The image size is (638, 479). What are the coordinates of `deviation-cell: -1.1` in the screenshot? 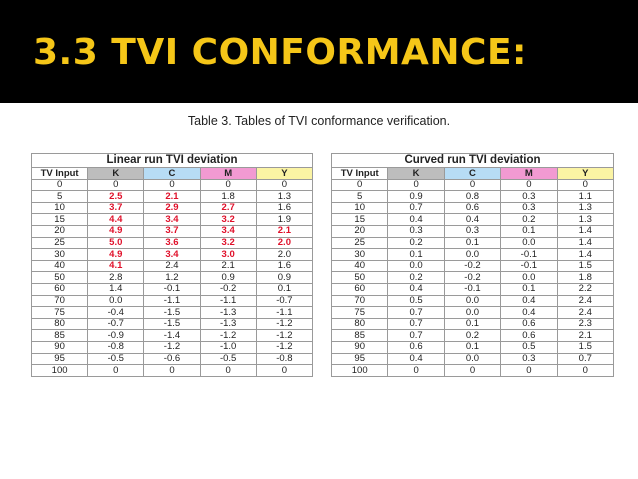 It's located at (228, 301).